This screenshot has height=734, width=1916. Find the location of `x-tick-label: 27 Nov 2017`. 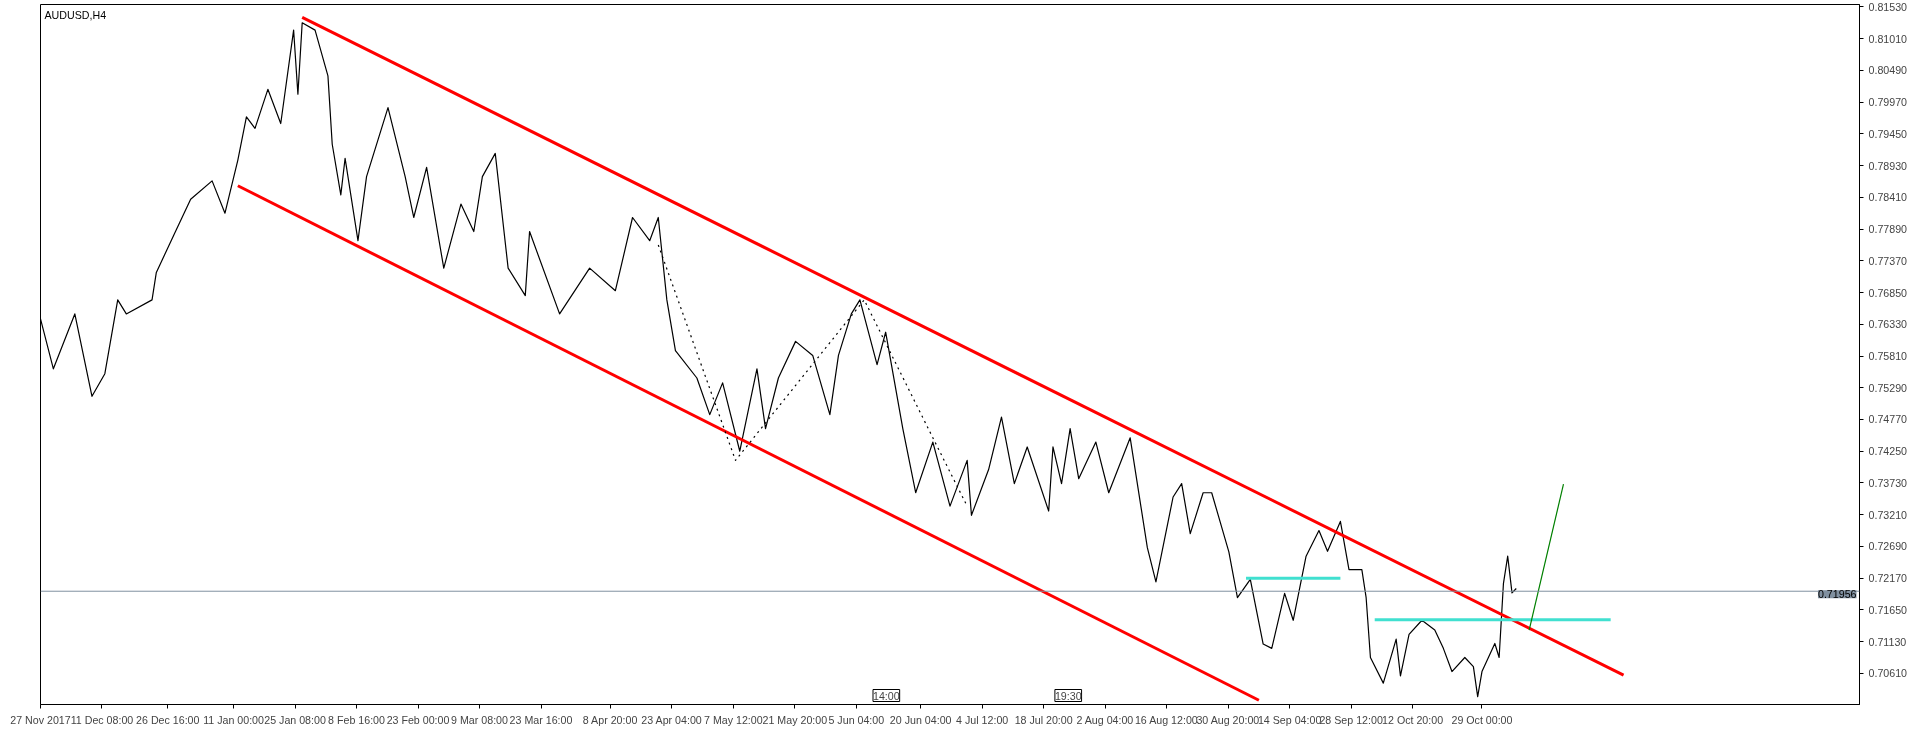

x-tick-label: 27 Nov 2017 is located at coordinates (40, 719).